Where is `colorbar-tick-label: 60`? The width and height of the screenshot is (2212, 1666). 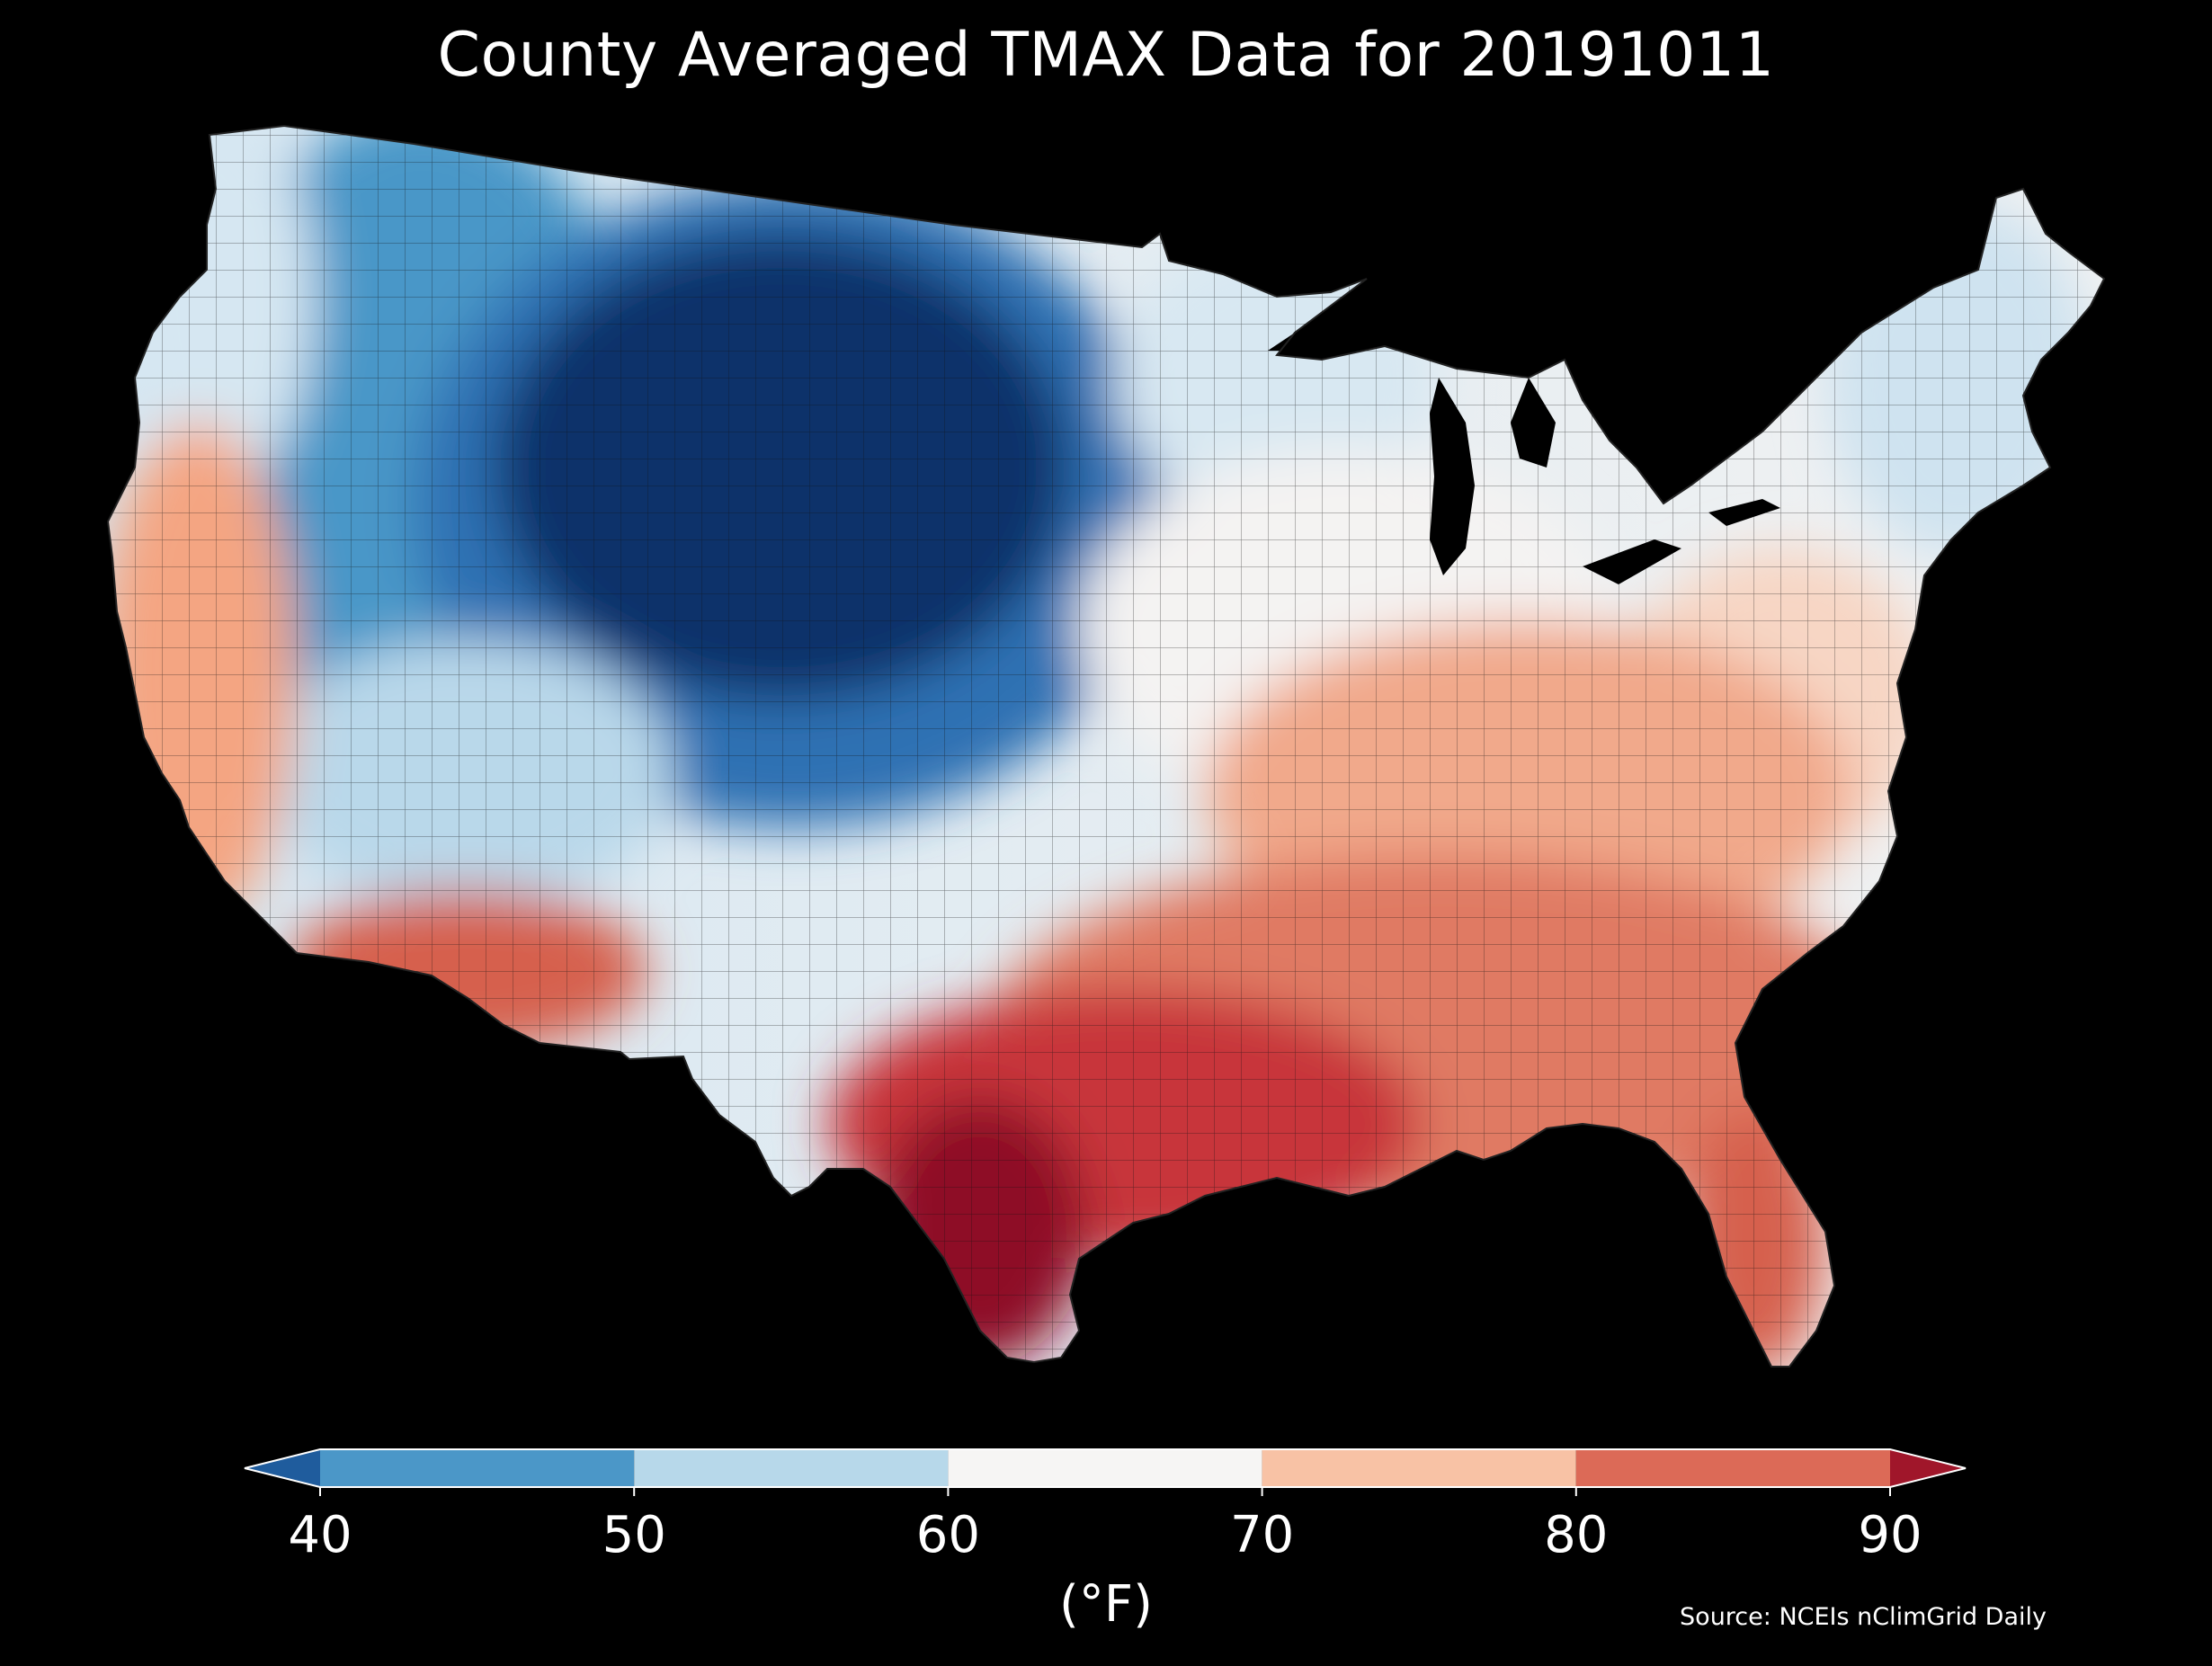
colorbar-tick-label: 60 is located at coordinates (948, 1535).